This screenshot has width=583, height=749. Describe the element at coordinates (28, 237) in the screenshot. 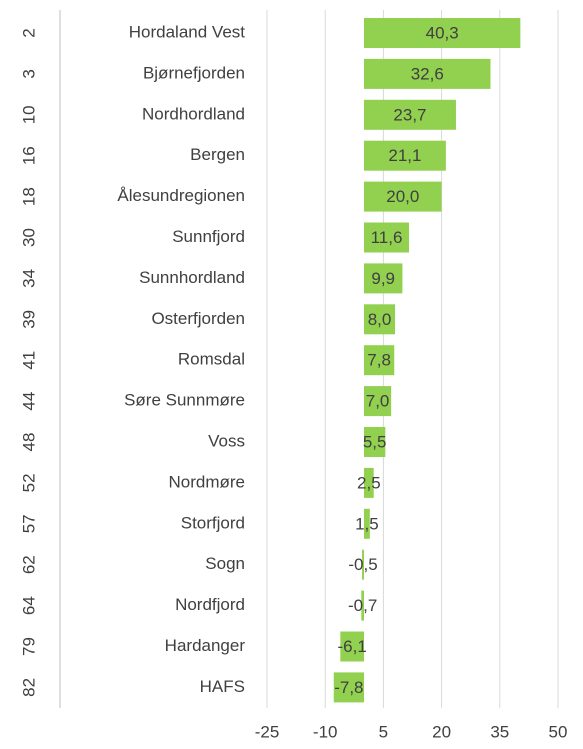

I see `rank-label: 30` at that location.